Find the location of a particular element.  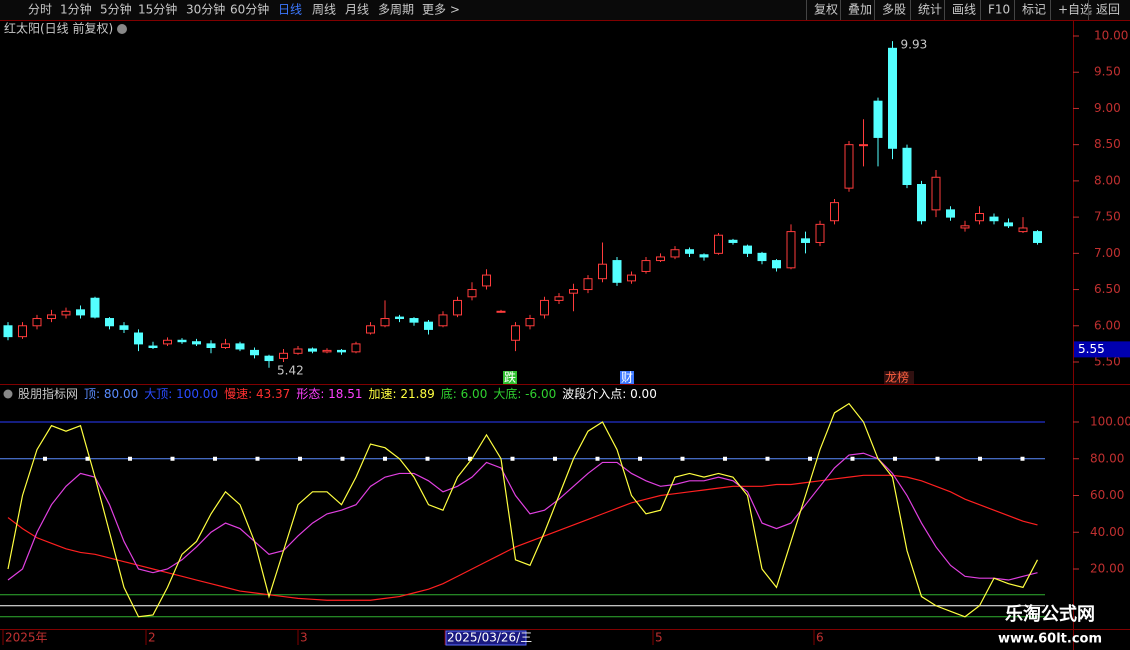

chart-title: 红太阳(日线 前复权) is located at coordinates (58, 28).